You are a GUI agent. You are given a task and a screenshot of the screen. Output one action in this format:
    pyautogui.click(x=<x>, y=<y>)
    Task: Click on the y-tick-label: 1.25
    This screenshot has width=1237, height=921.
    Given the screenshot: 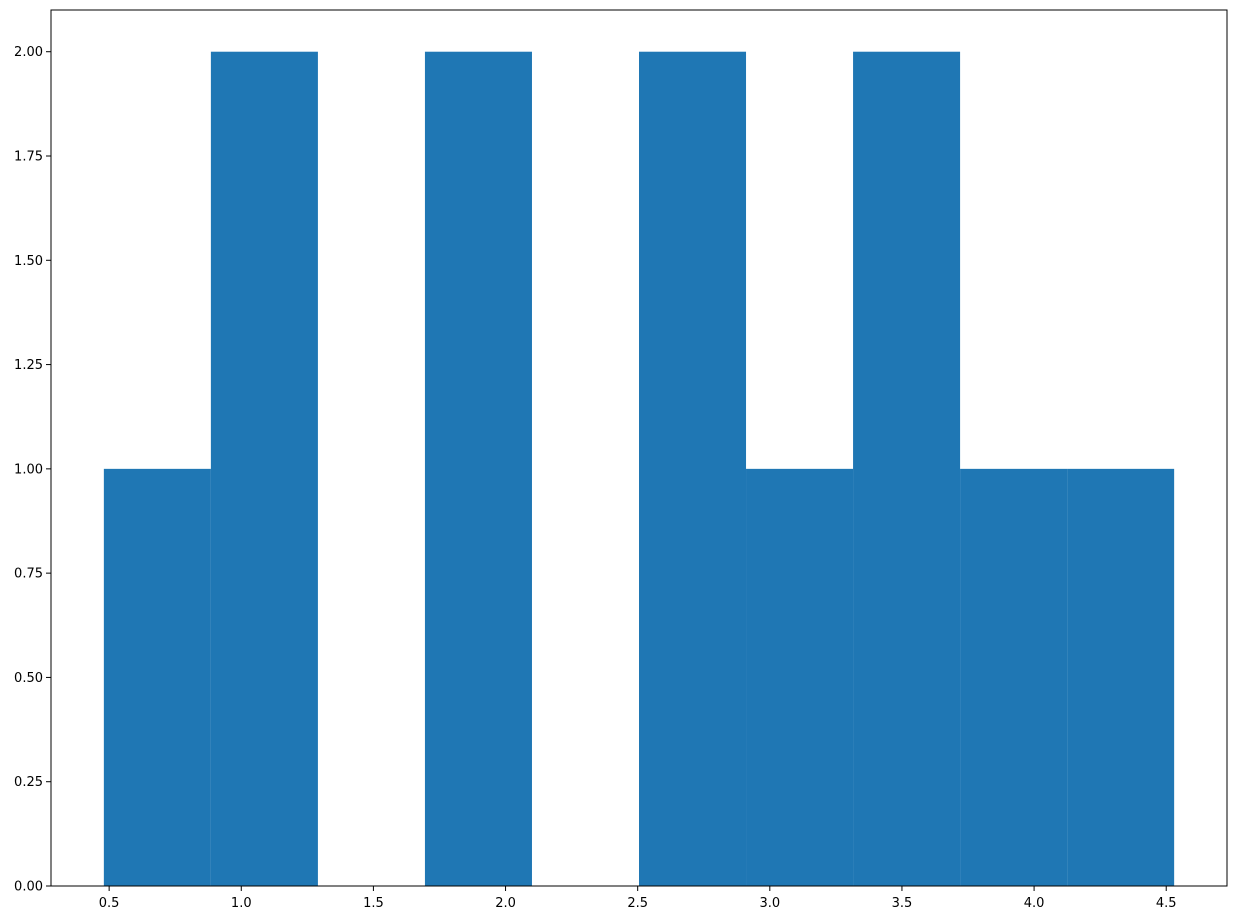 What is the action you would take?
    pyautogui.click(x=28, y=365)
    